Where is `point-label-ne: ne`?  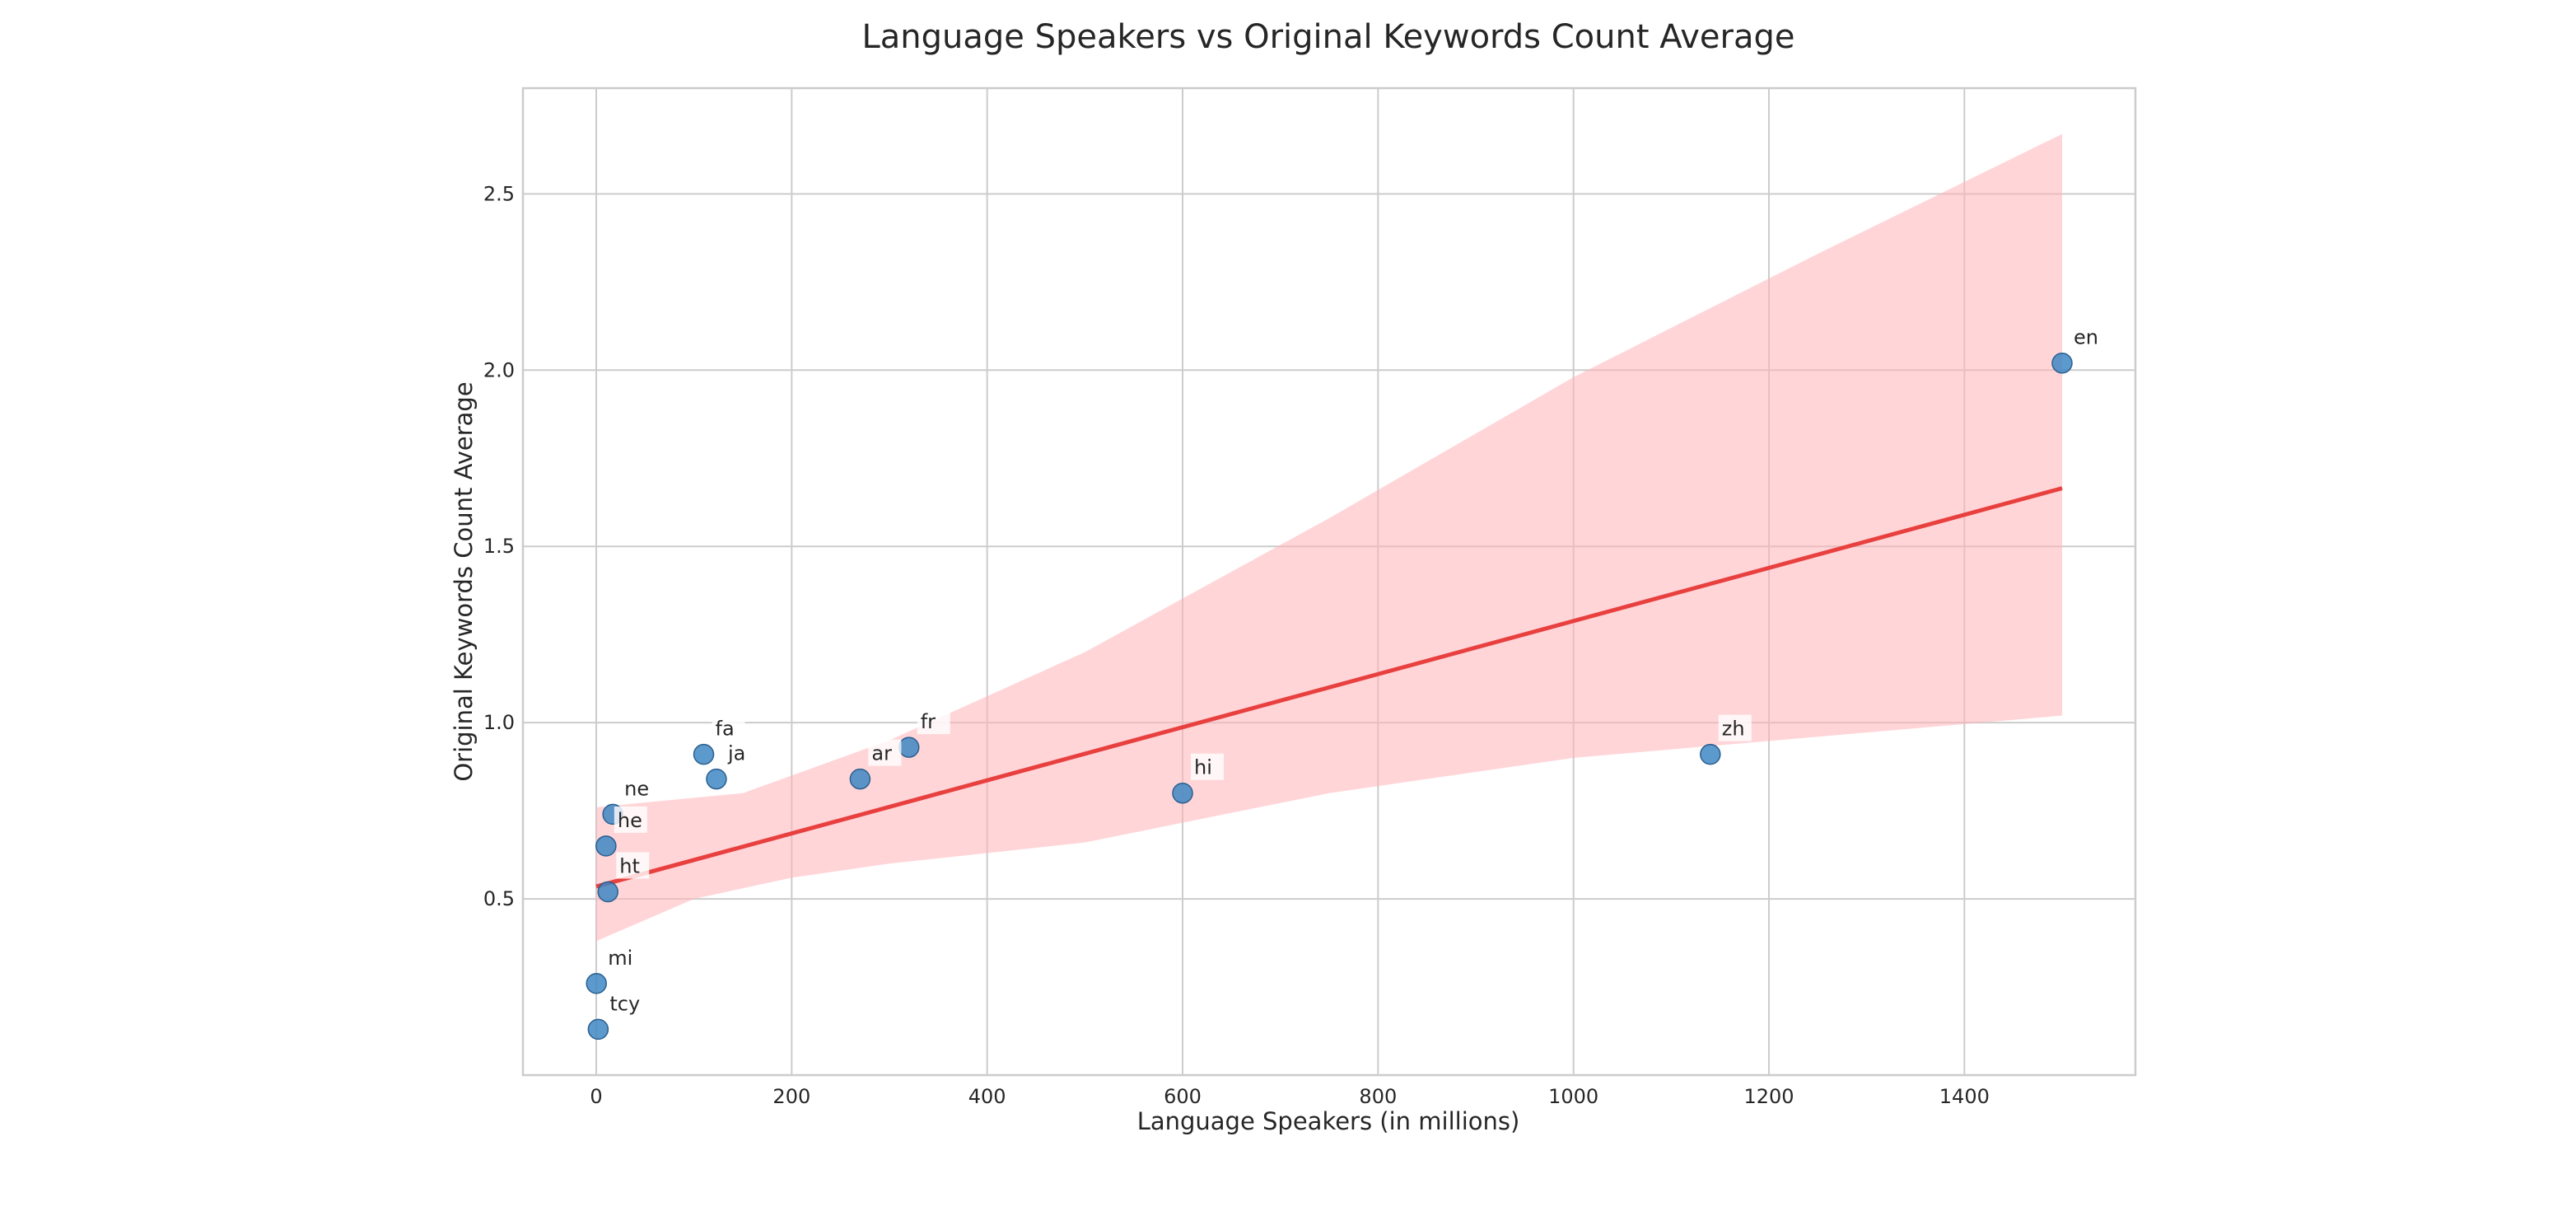 point-label-ne: ne is located at coordinates (636, 789).